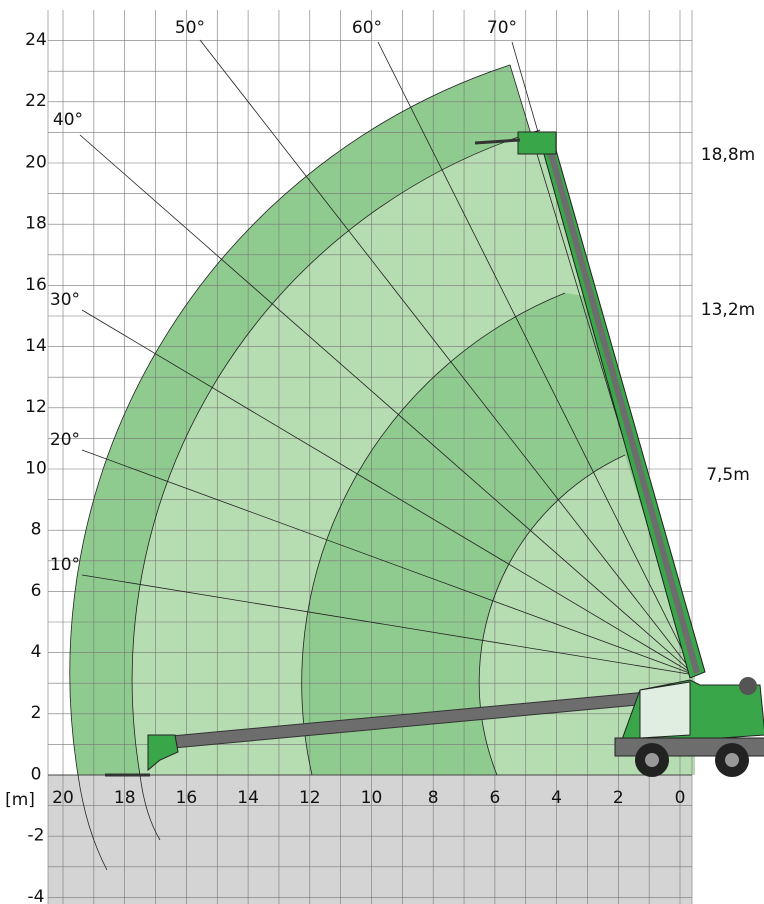 The width and height of the screenshot is (764, 904). What do you see at coordinates (65, 300) in the screenshot?
I see `angle-label: 30°` at bounding box center [65, 300].